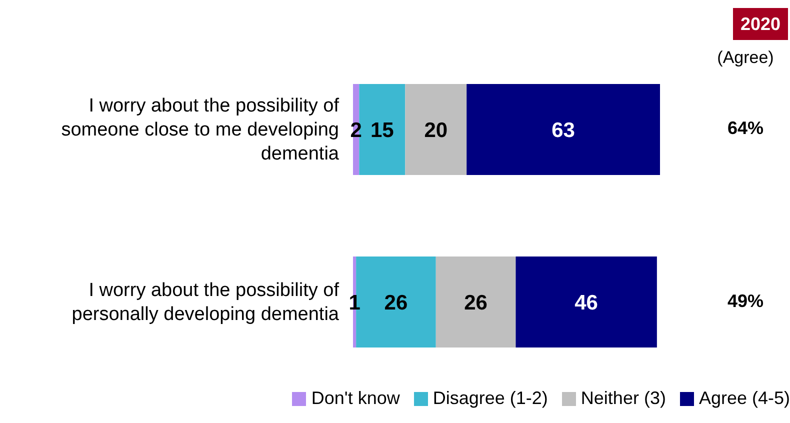  Describe the element at coordinates (382, 130) in the screenshot. I see `data-label: 15` at that location.